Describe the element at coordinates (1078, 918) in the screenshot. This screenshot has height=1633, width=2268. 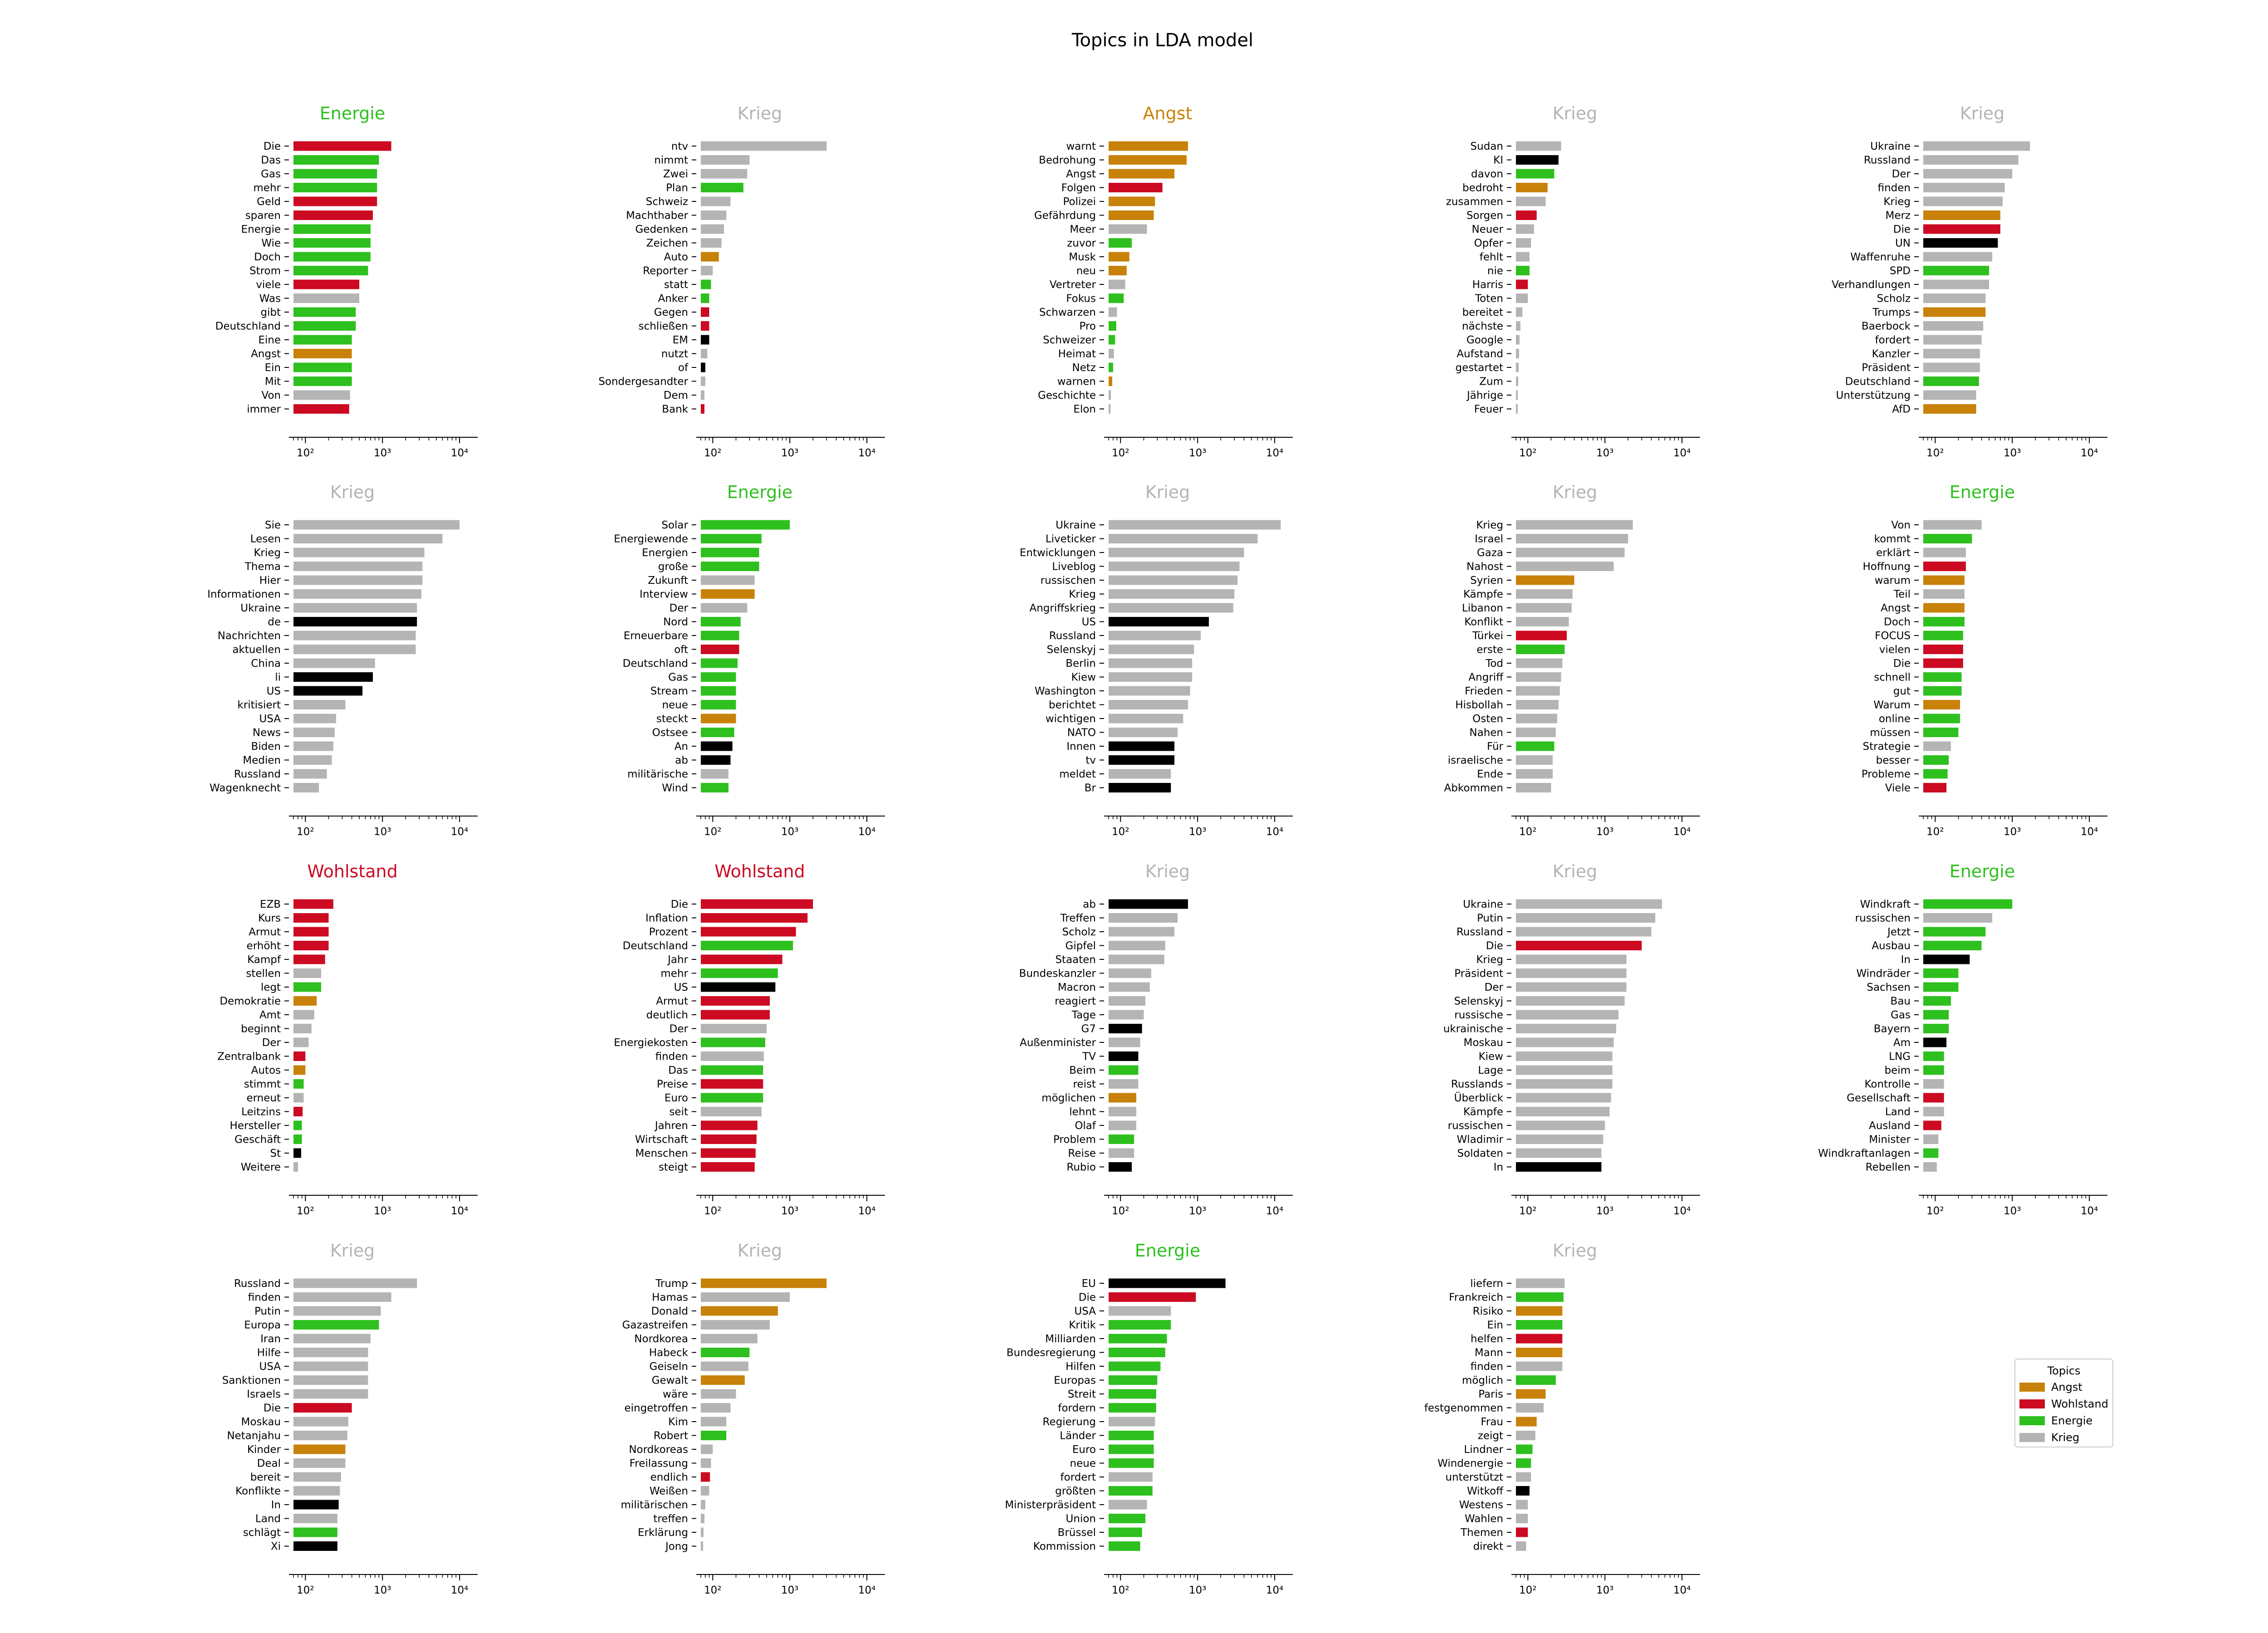
I see `word-label: Treffen` at that location.